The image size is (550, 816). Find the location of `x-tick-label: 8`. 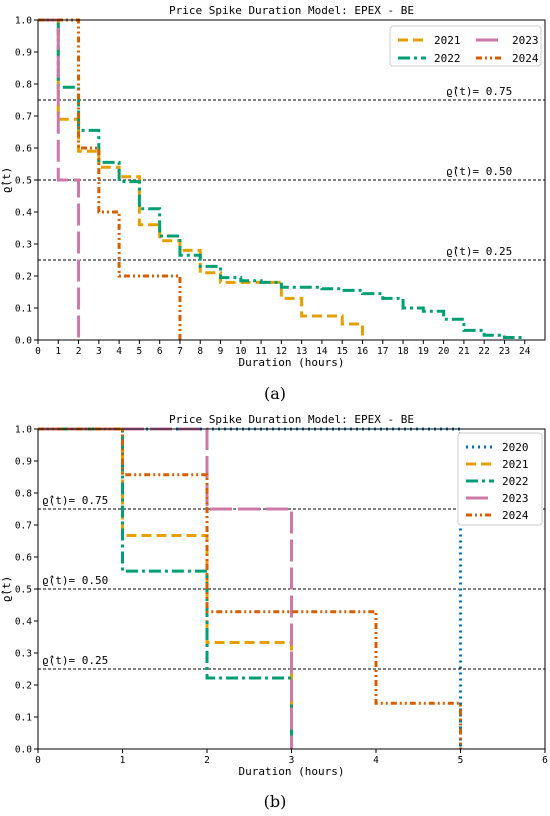

x-tick-label: 8 is located at coordinates (200, 351).